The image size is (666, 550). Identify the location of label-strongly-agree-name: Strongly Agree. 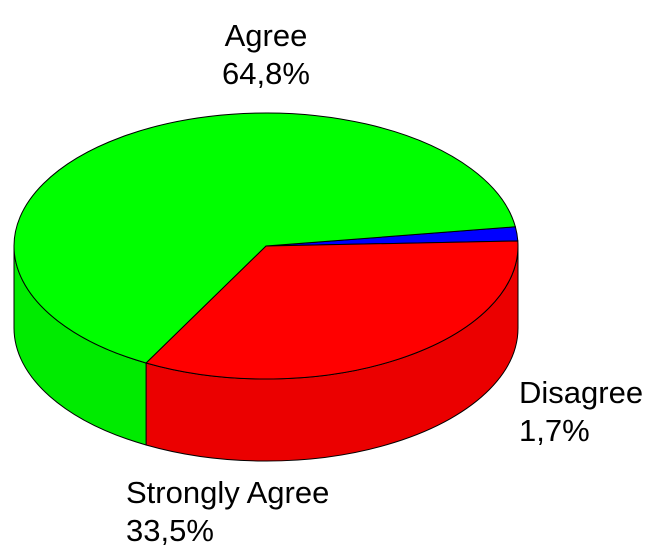
(228, 492).